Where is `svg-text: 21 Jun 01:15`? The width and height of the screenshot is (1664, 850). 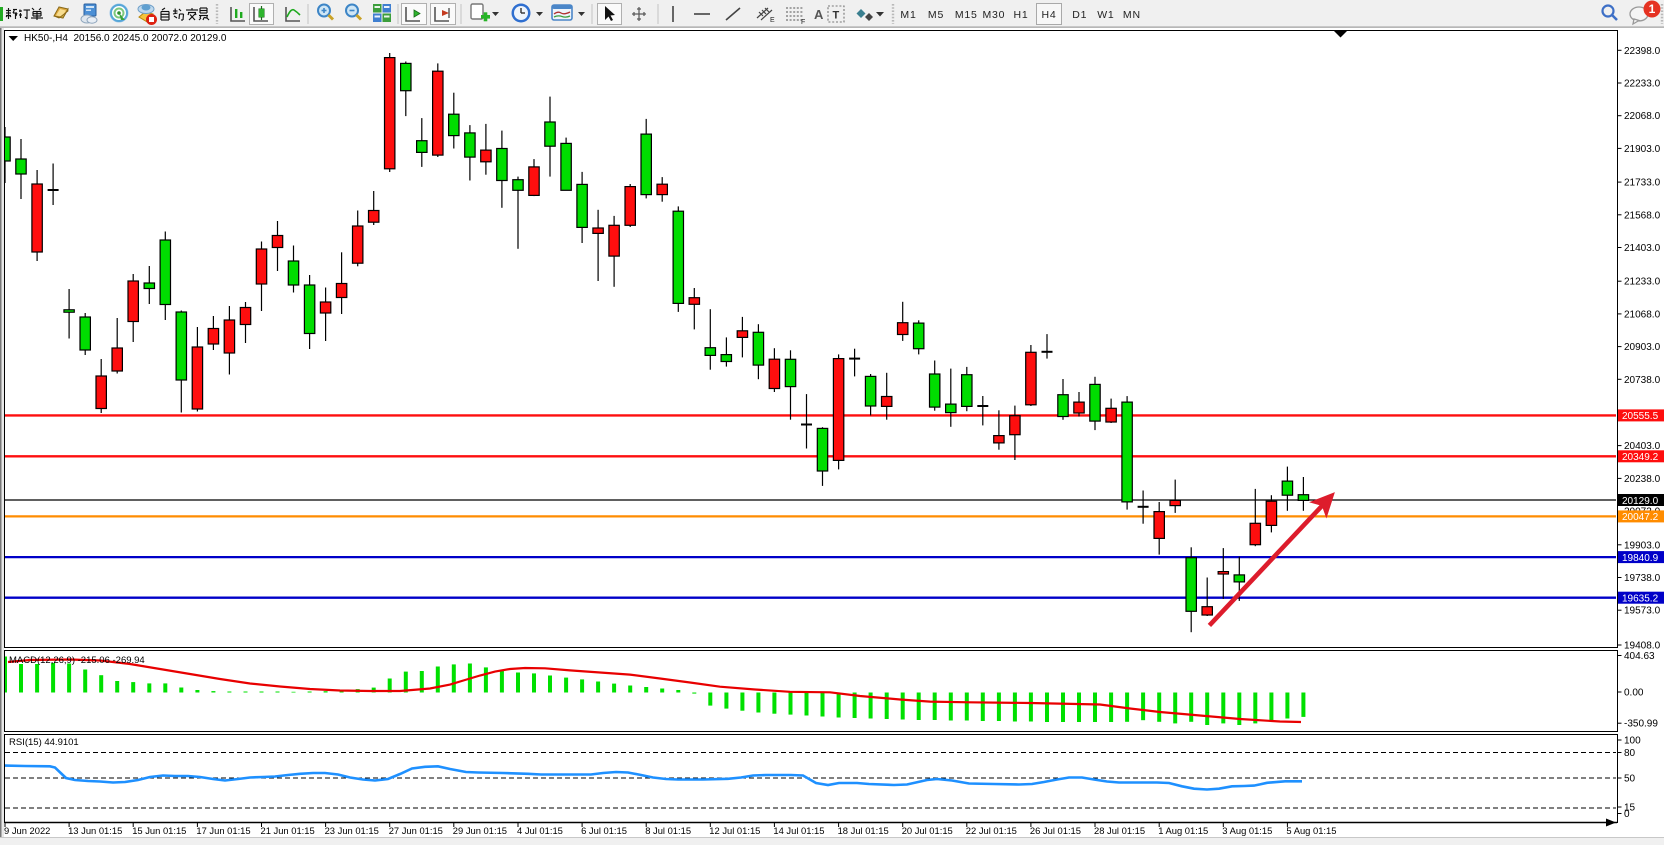
svg-text: 21 Jun 01:15 is located at coordinates (288, 830).